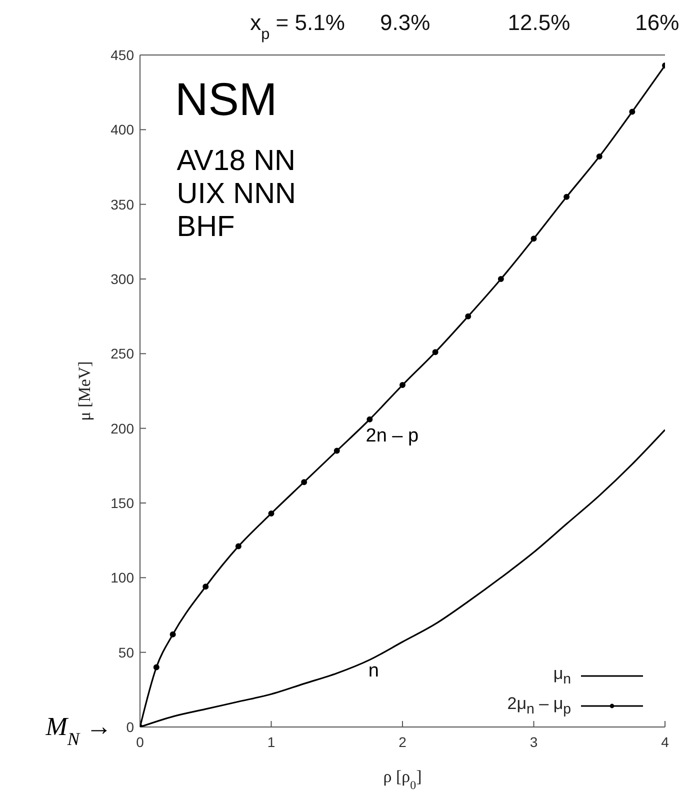  Describe the element at coordinates (84, 391) in the screenshot. I see `y-axis-title: μ [MeV]` at that location.